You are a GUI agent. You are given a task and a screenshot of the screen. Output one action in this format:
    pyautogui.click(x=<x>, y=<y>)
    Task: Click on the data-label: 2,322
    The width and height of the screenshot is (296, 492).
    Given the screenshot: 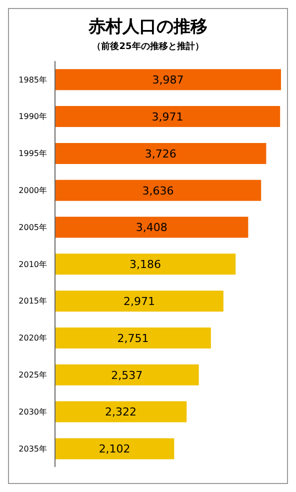 What is the action you would take?
    pyautogui.click(x=121, y=412)
    